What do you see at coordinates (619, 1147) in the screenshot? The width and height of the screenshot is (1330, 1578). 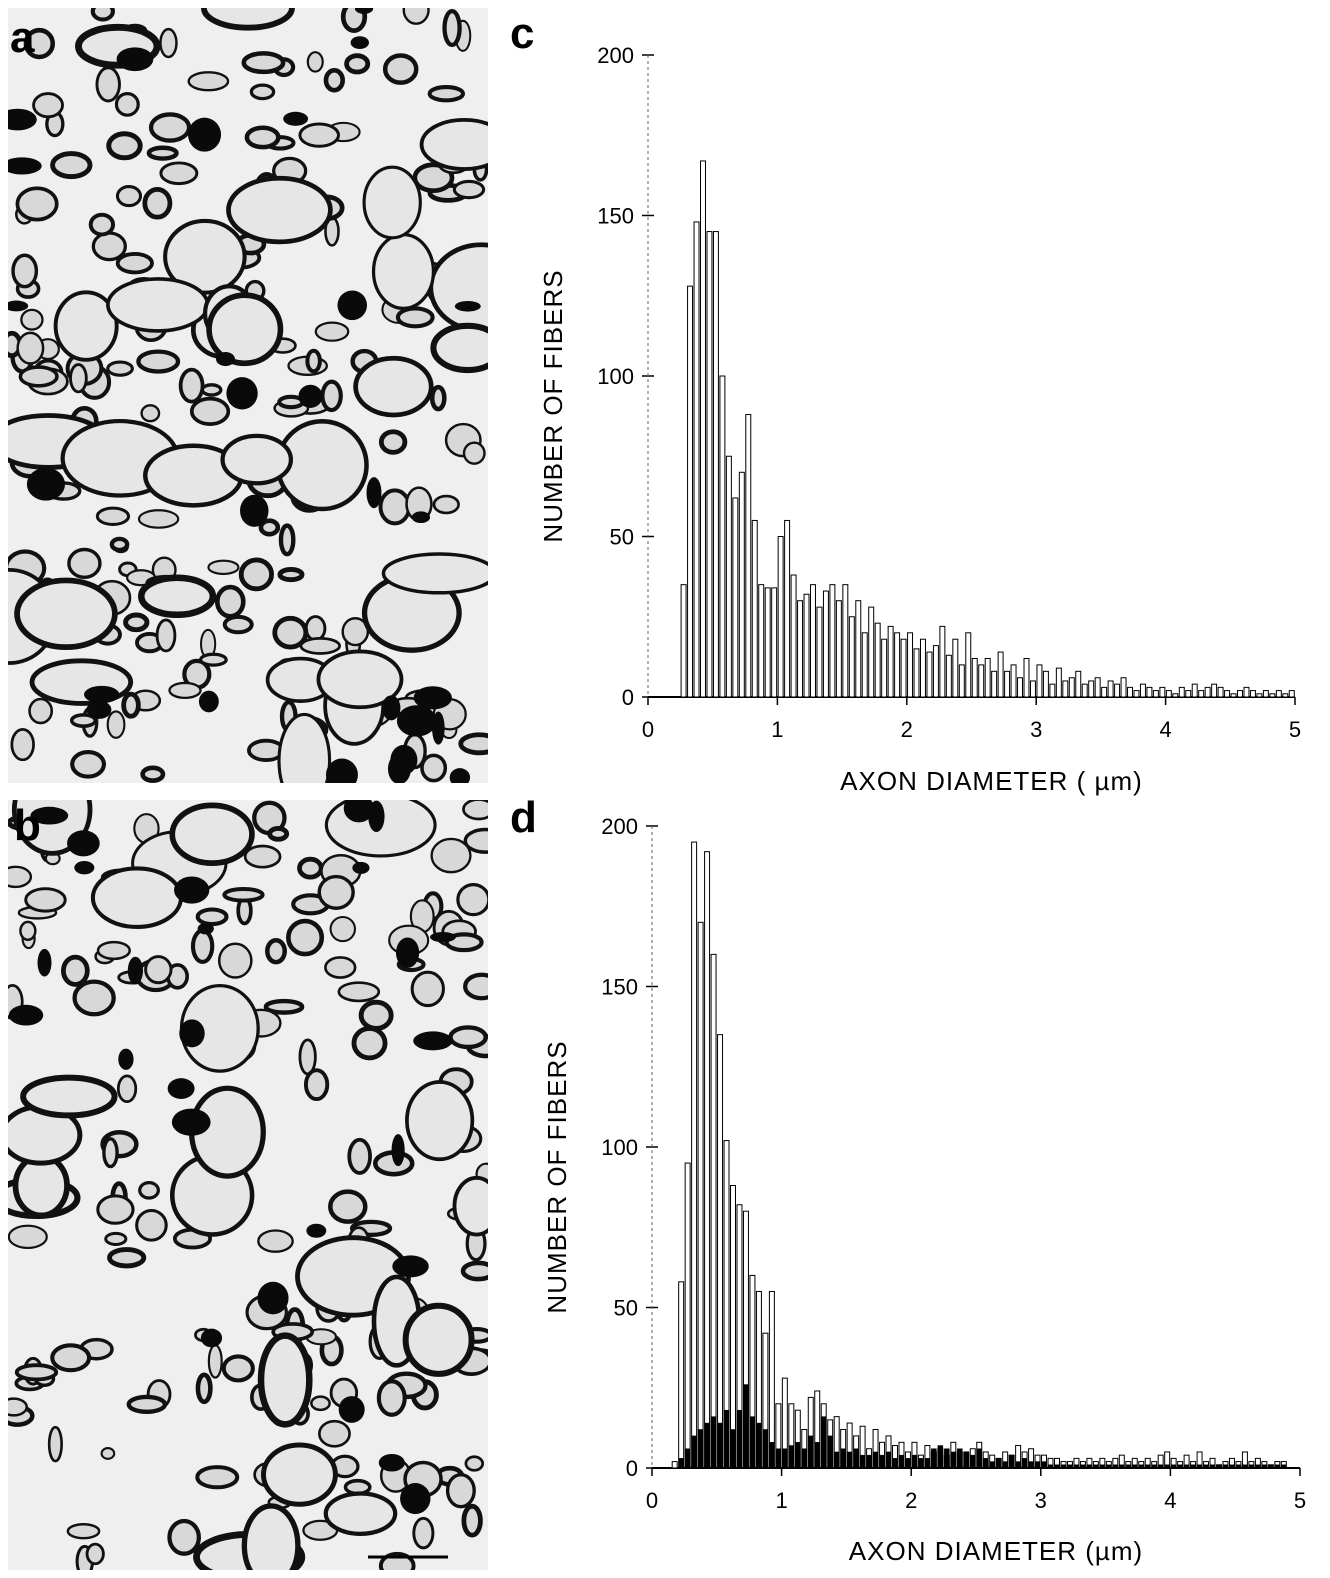 I see `y-tick-label: 100` at bounding box center [619, 1147].